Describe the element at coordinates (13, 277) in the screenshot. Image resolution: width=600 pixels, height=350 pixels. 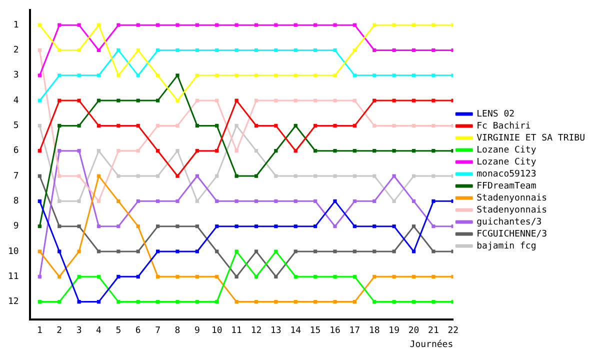
I see `y-tick-label: 11` at that location.